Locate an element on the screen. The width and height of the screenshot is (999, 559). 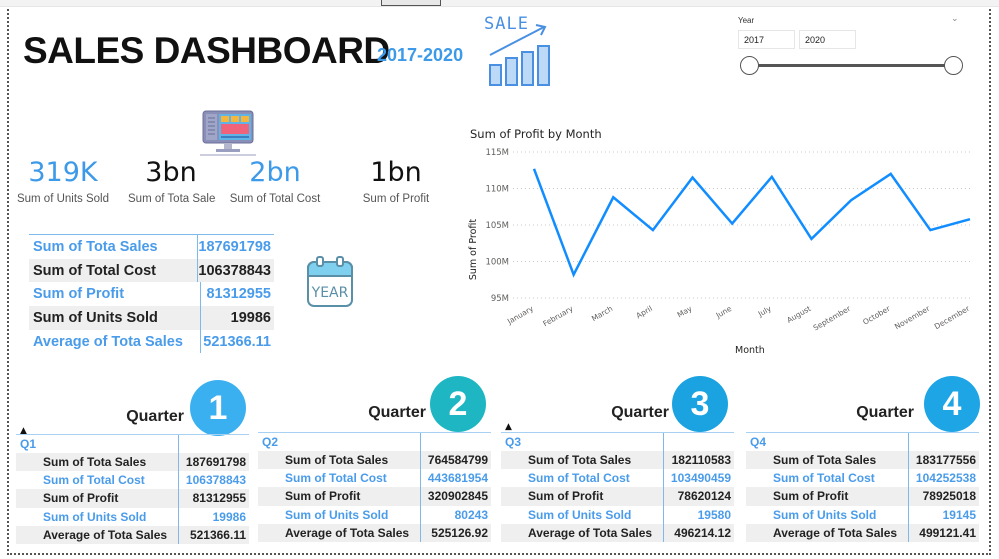
table-row: Sum of Profit 78620124 is located at coordinates (617, 496).